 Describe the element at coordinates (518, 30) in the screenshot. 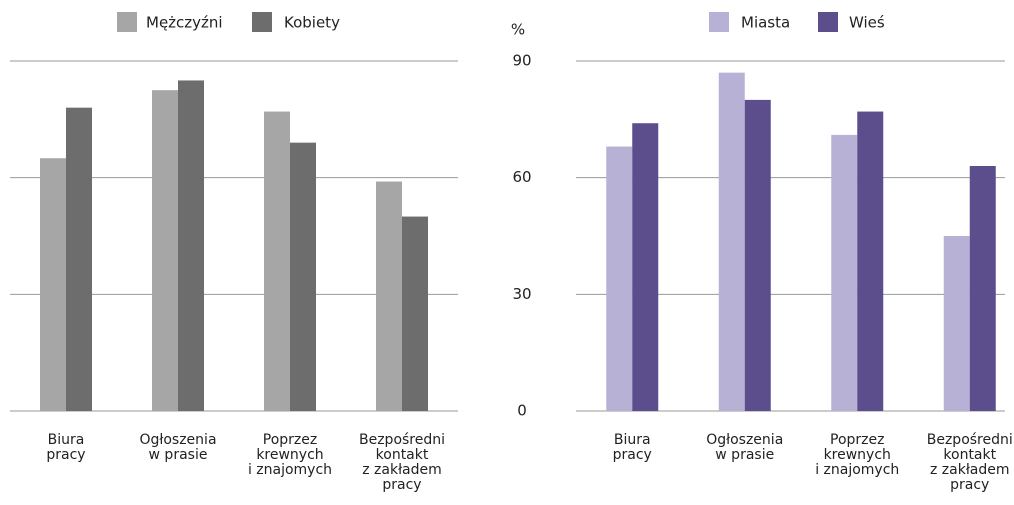

I see `y-unit: %` at that location.